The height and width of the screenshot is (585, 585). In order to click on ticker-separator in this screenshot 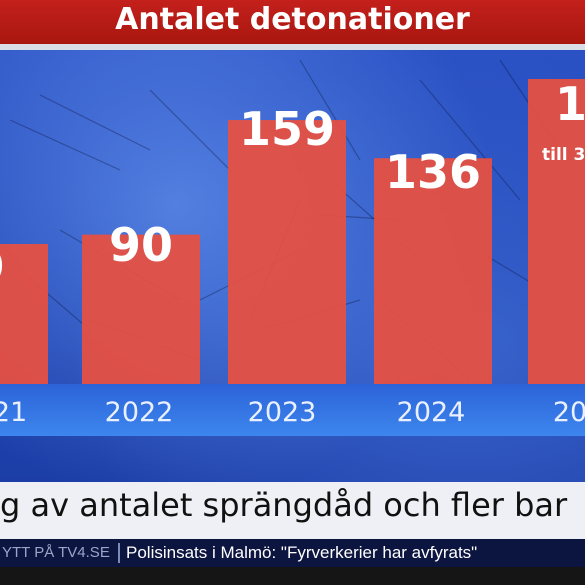, I will do `click(119, 553)`.